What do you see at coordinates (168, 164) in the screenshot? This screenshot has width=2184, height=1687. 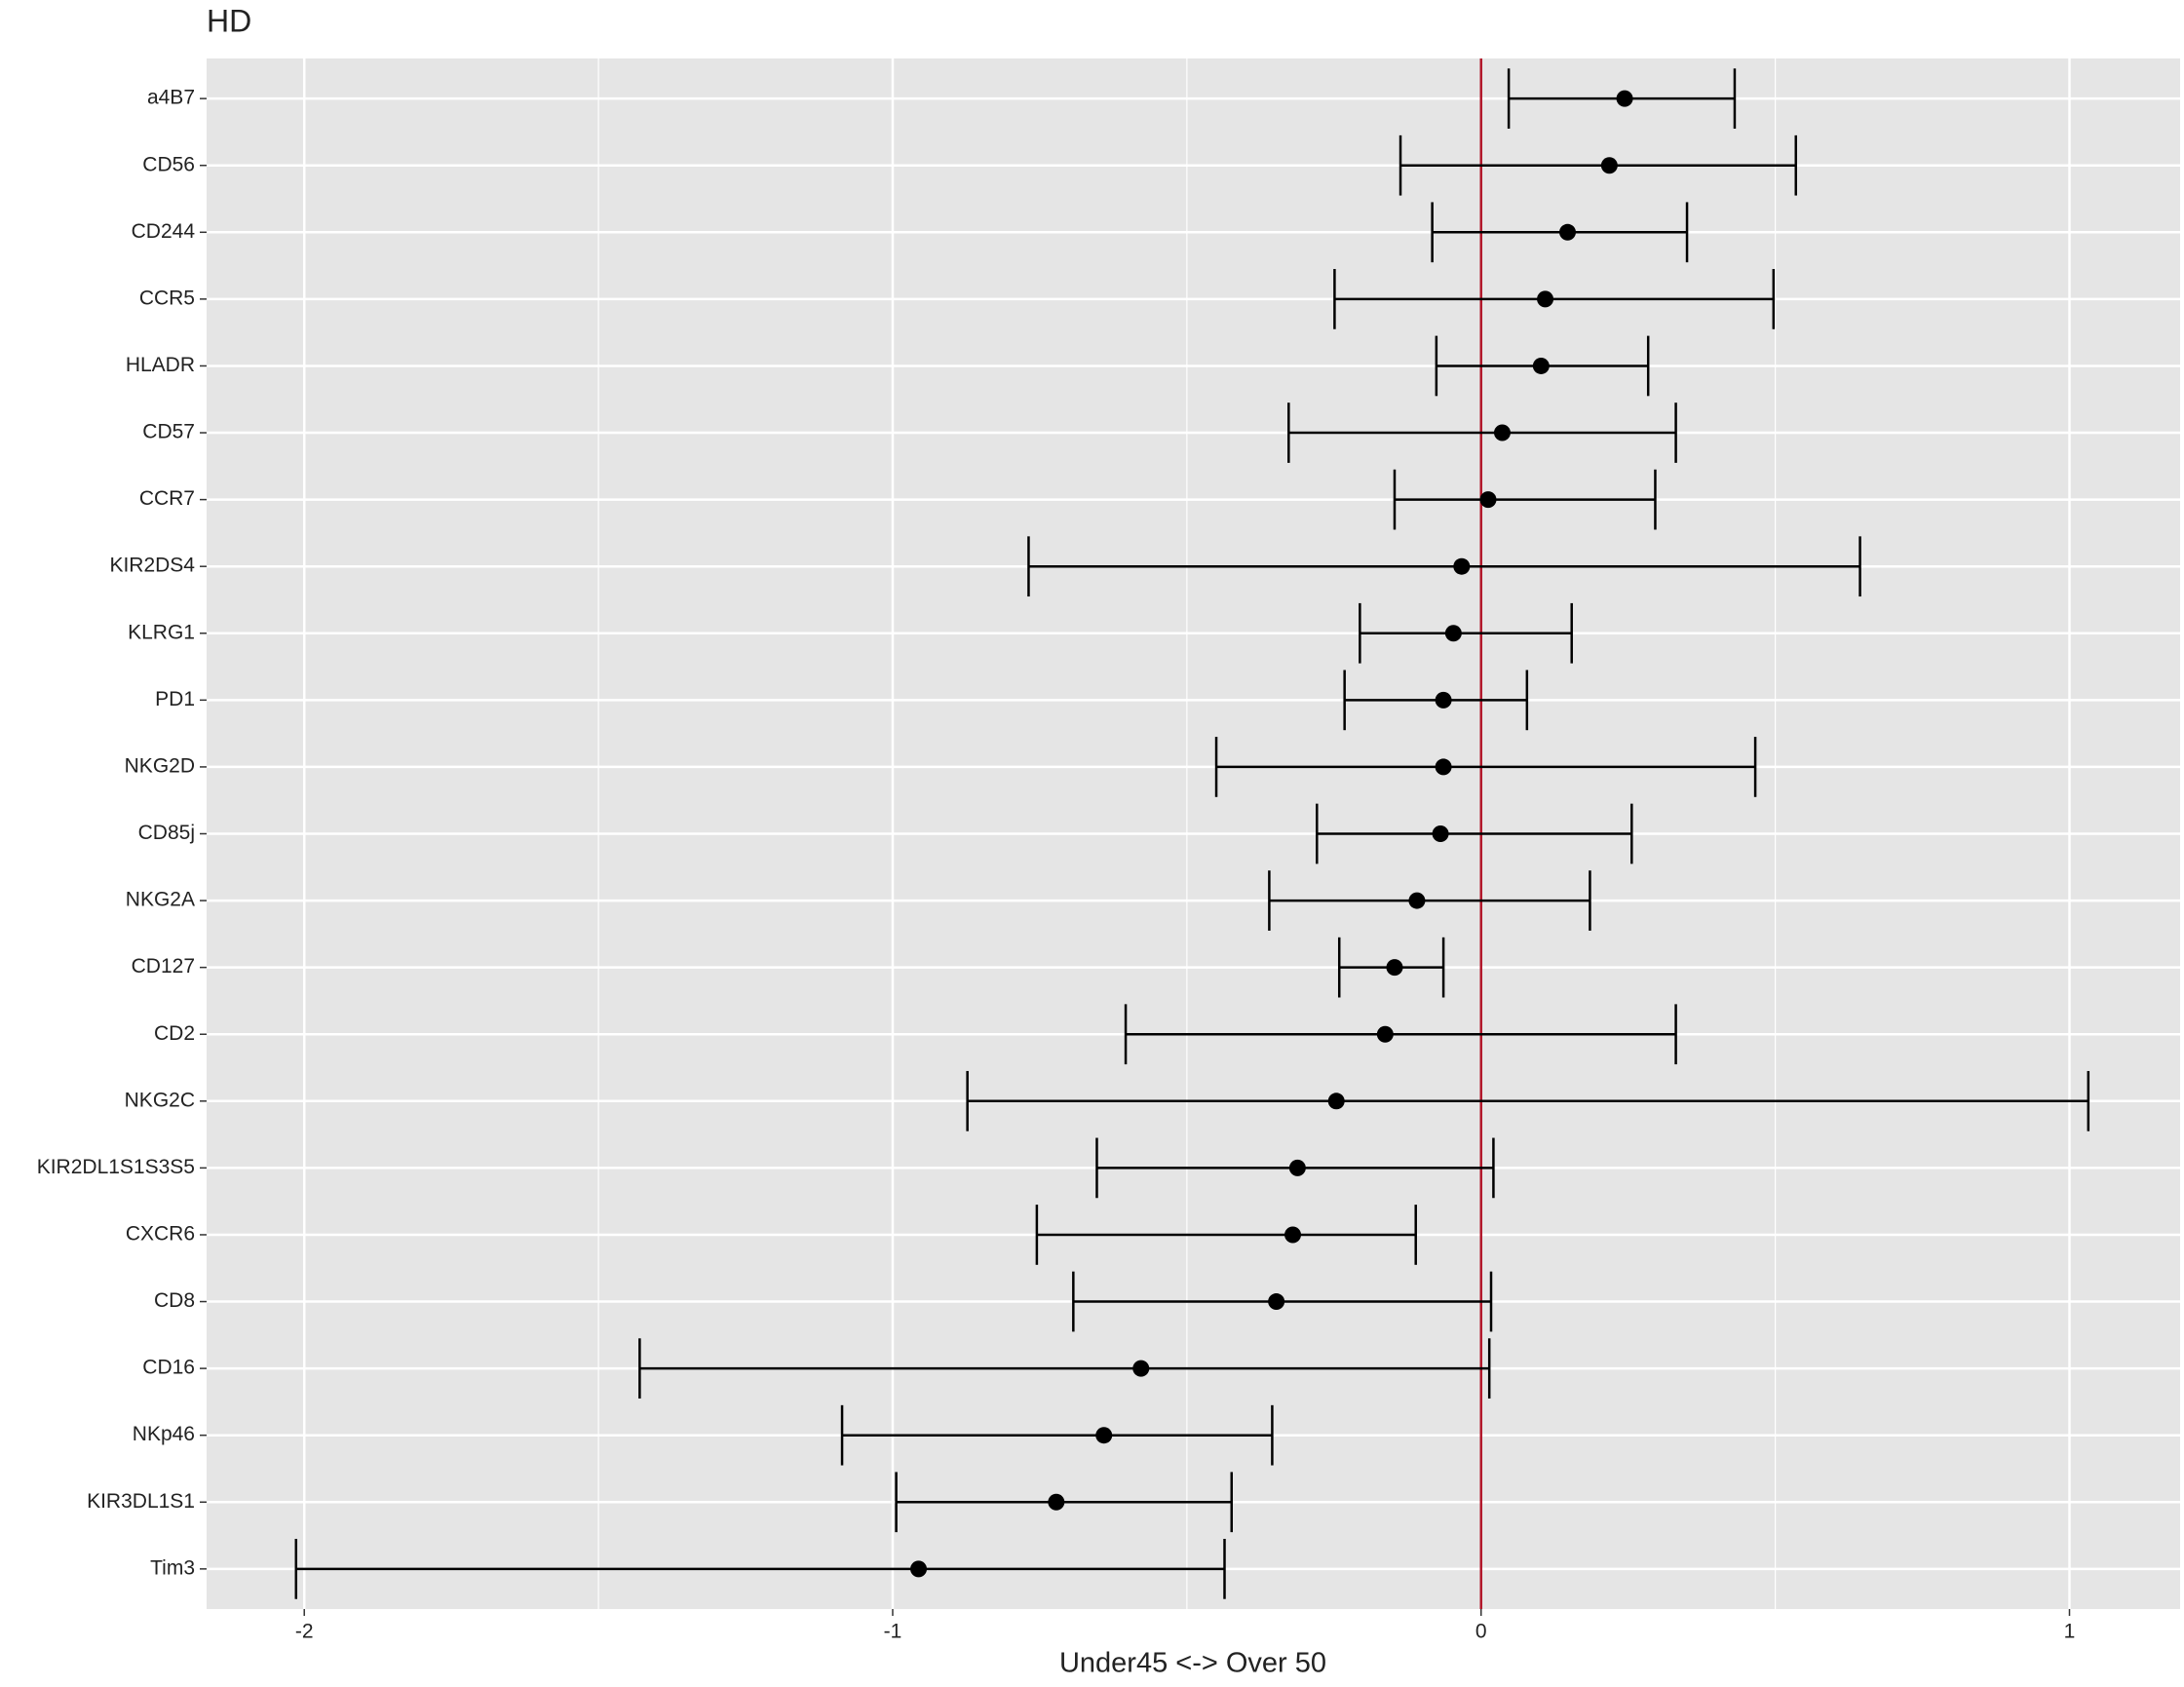 I see `y-tick-label: CD56` at bounding box center [168, 164].